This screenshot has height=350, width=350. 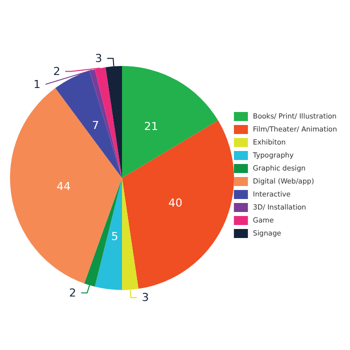 I want to click on data-label: 5, so click(x=114, y=237).